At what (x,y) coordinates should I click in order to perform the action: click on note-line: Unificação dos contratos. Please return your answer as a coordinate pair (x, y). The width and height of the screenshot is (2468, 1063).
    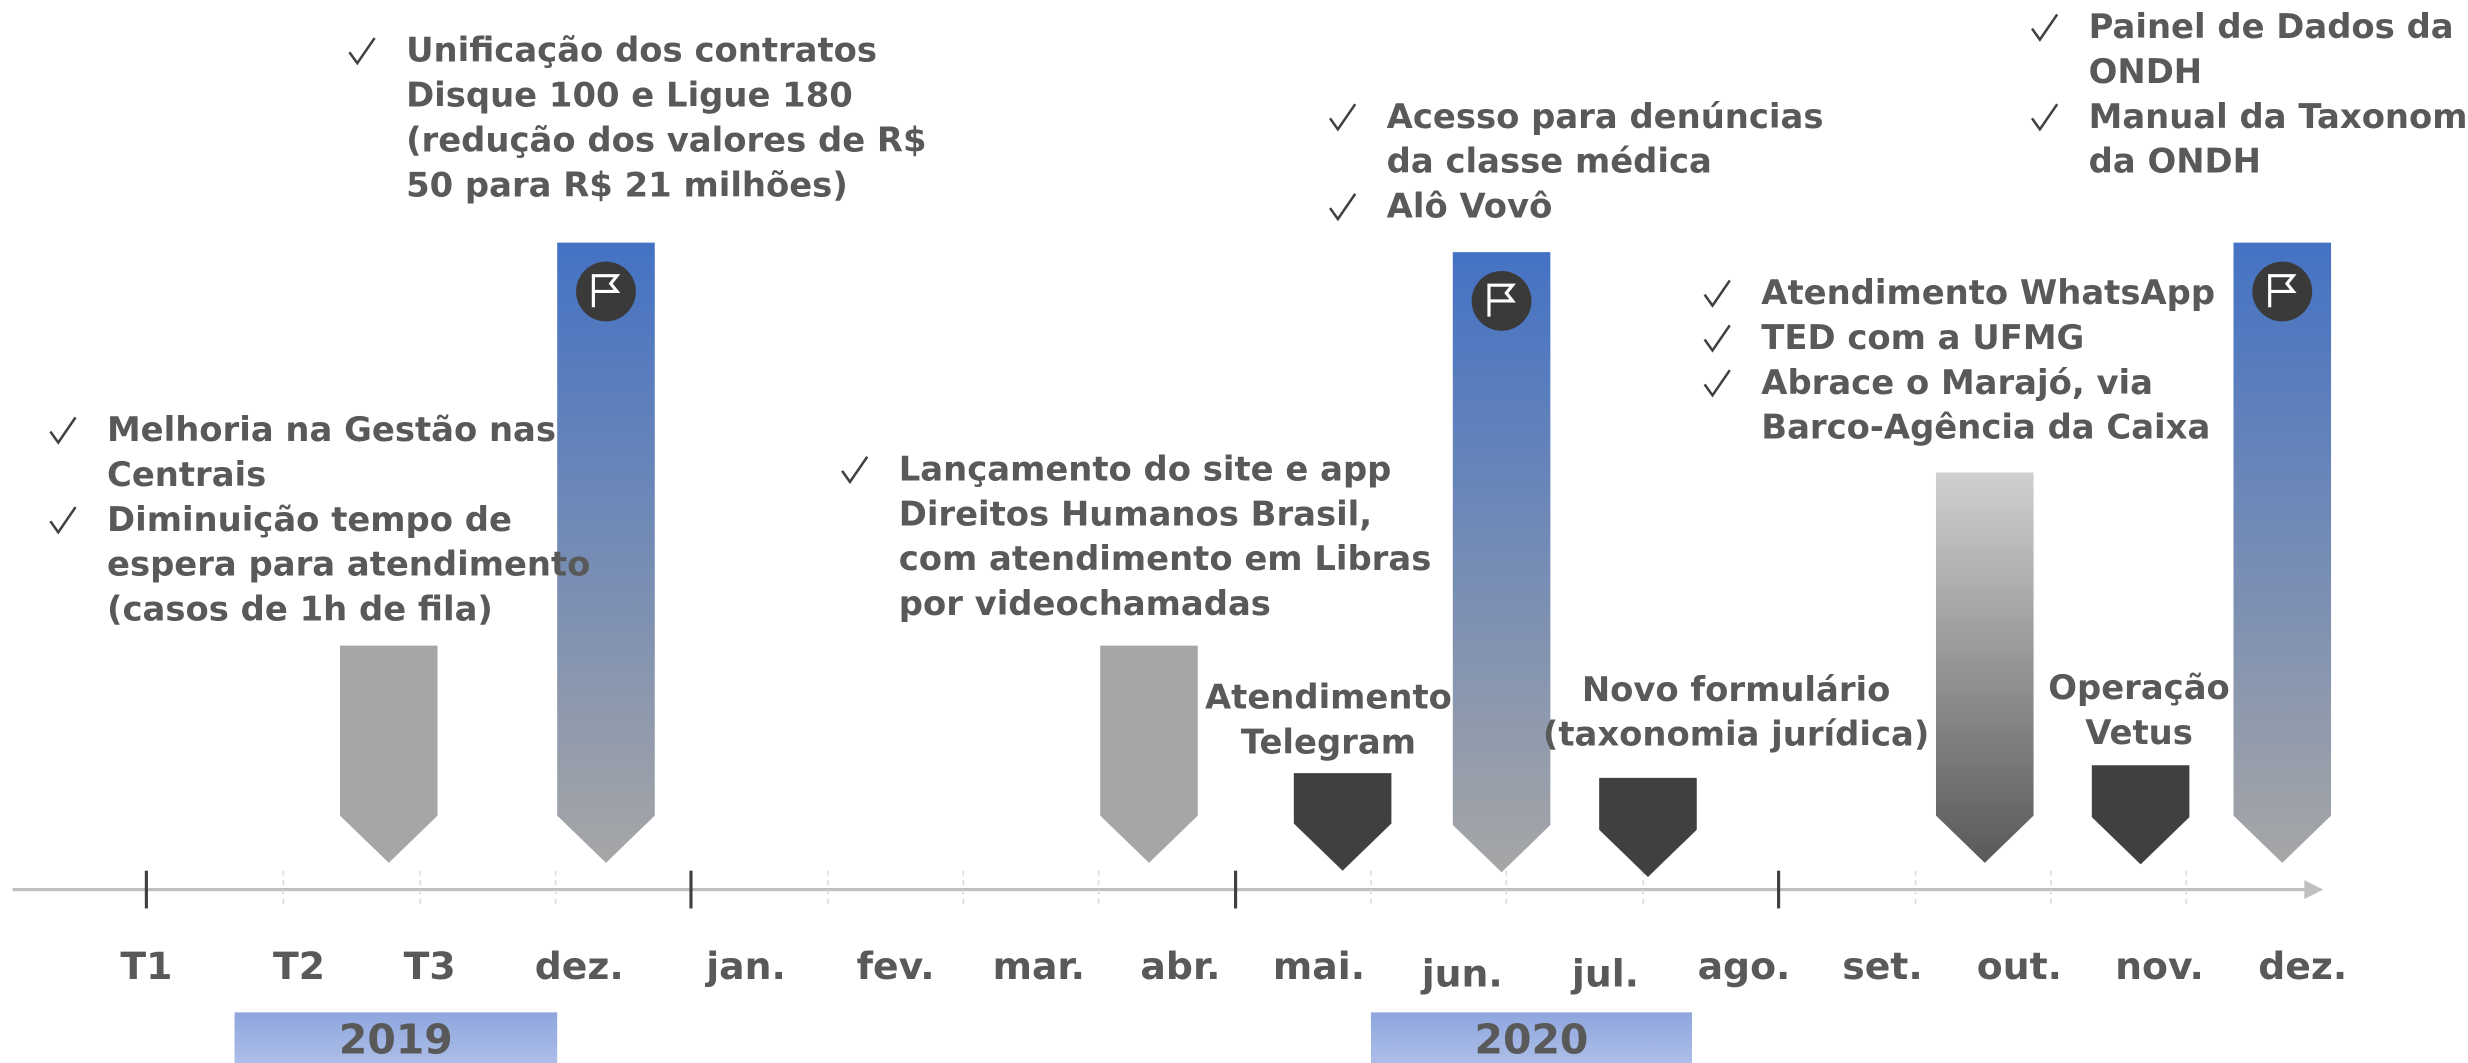
    Looking at the image, I should click on (641, 50).